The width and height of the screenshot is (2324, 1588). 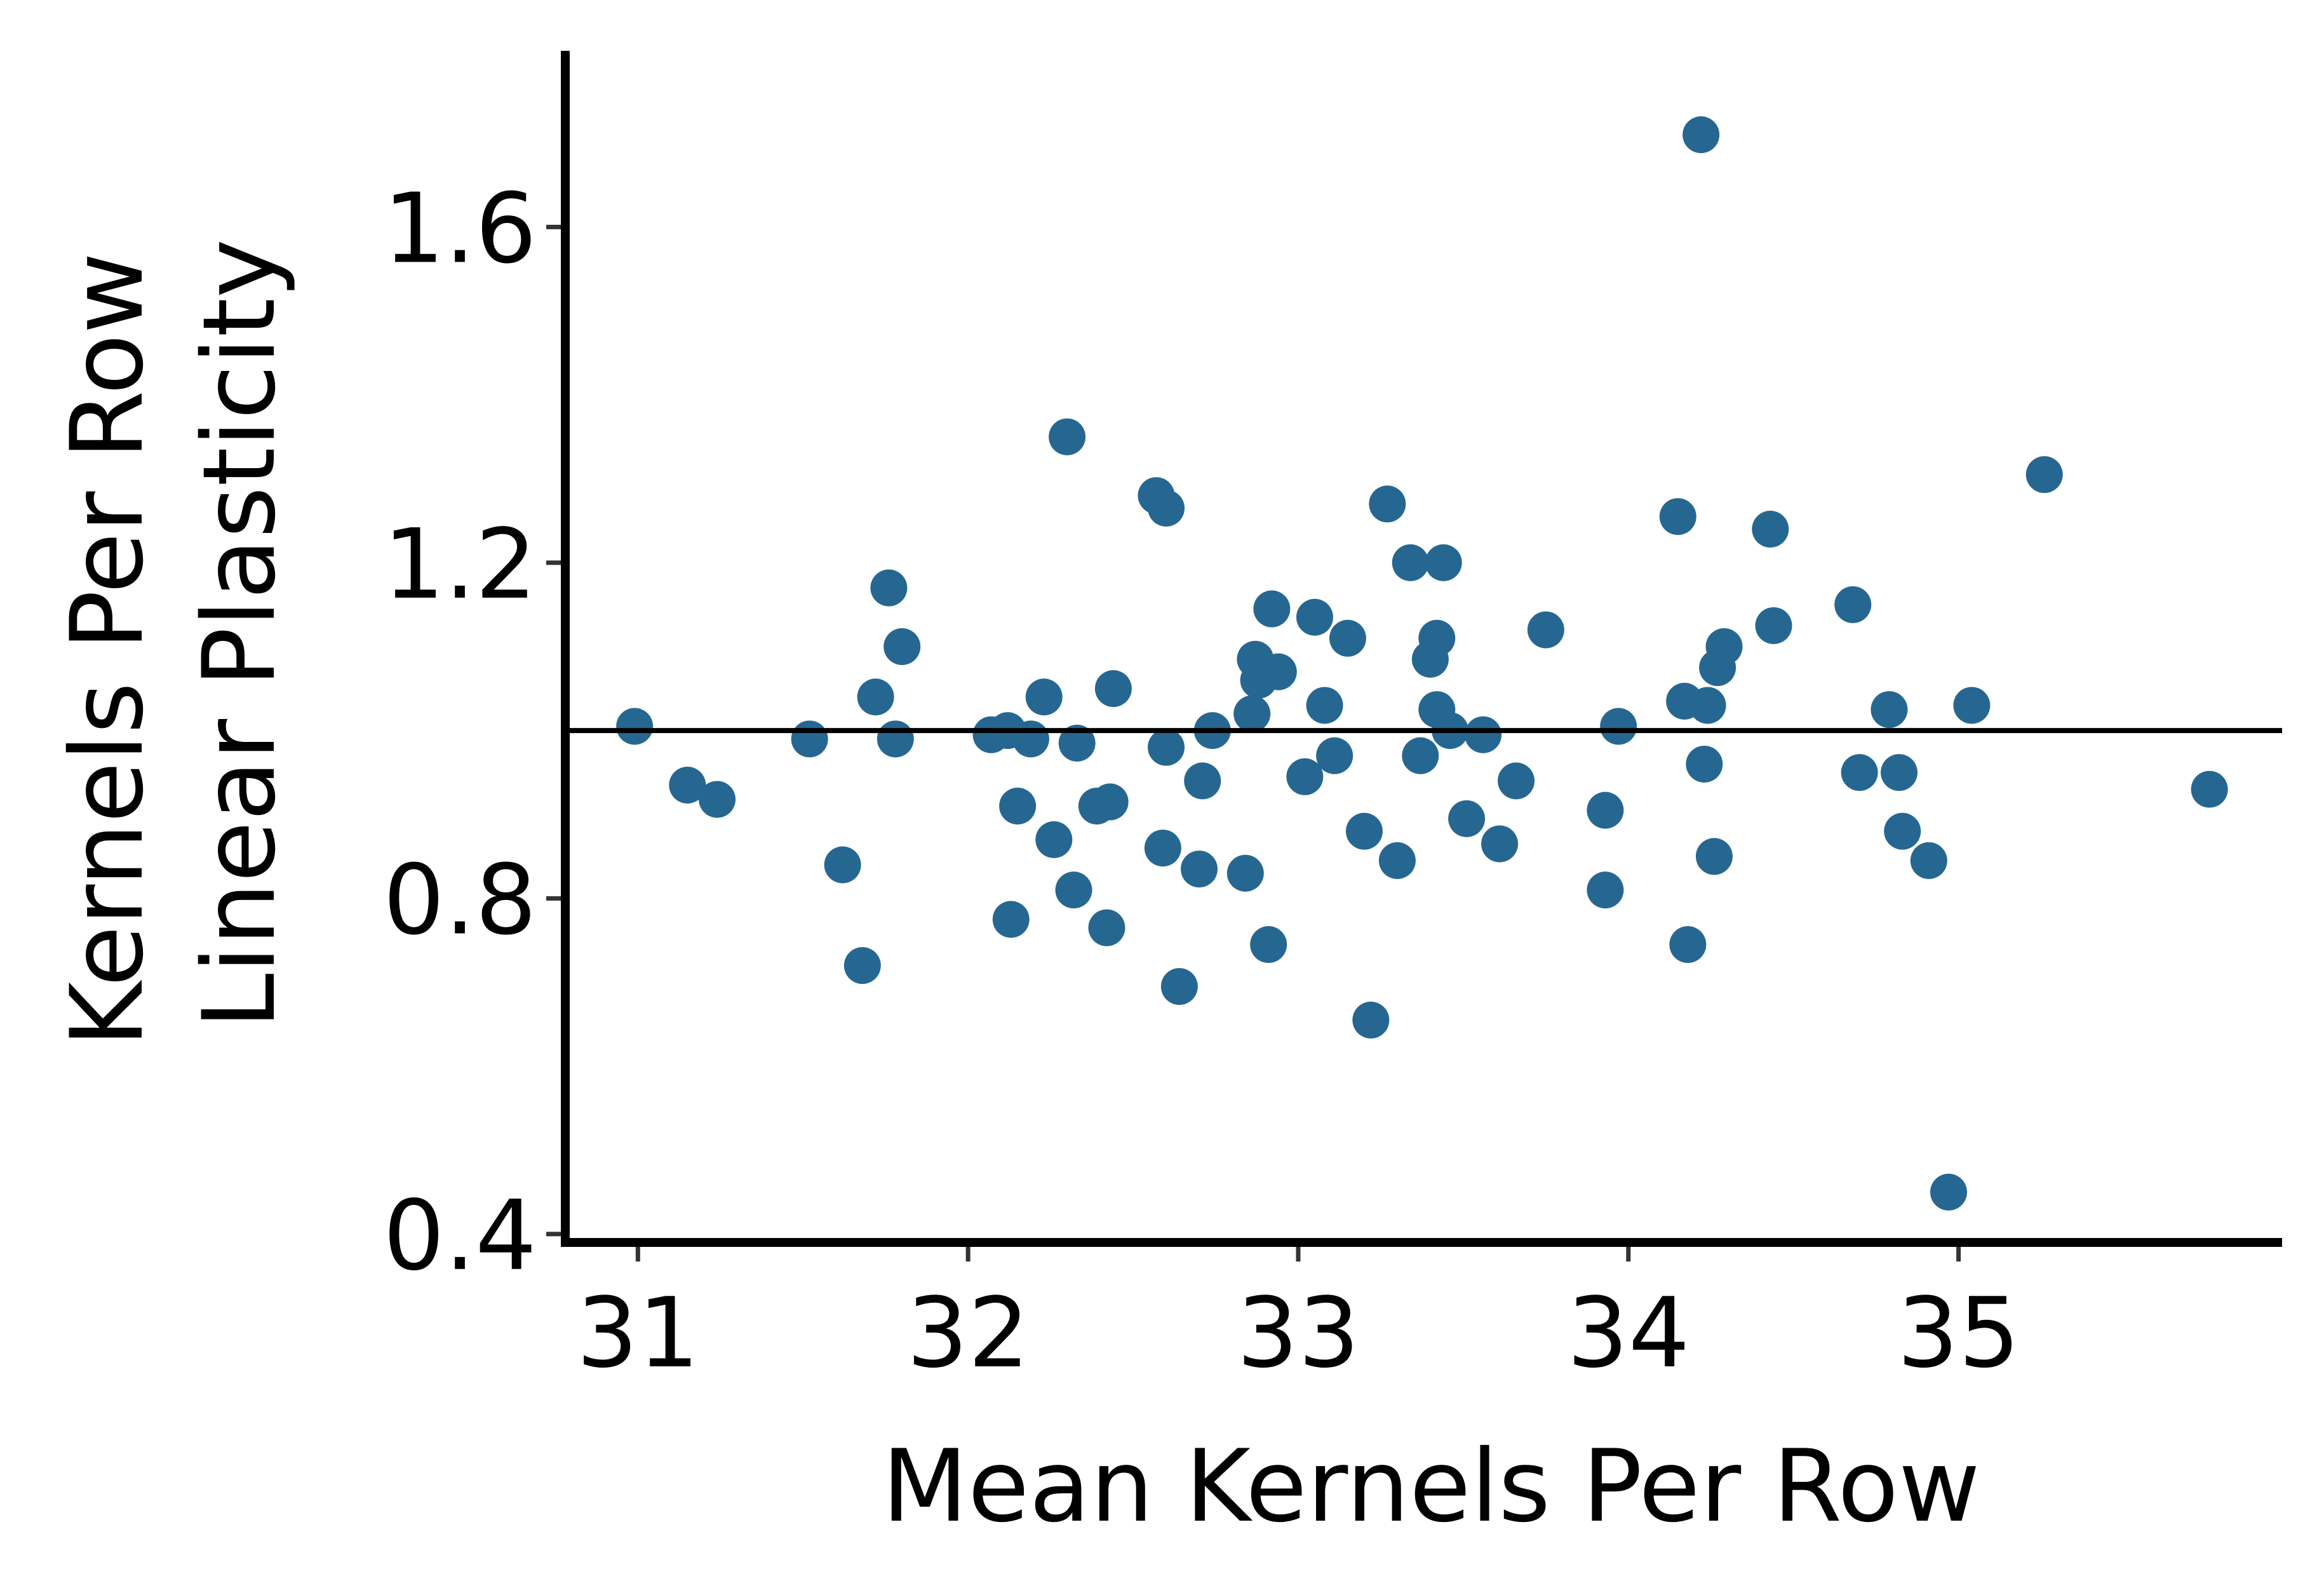 What do you see at coordinates (460, 900) in the screenshot?
I see `y-tick-label: 0.8` at bounding box center [460, 900].